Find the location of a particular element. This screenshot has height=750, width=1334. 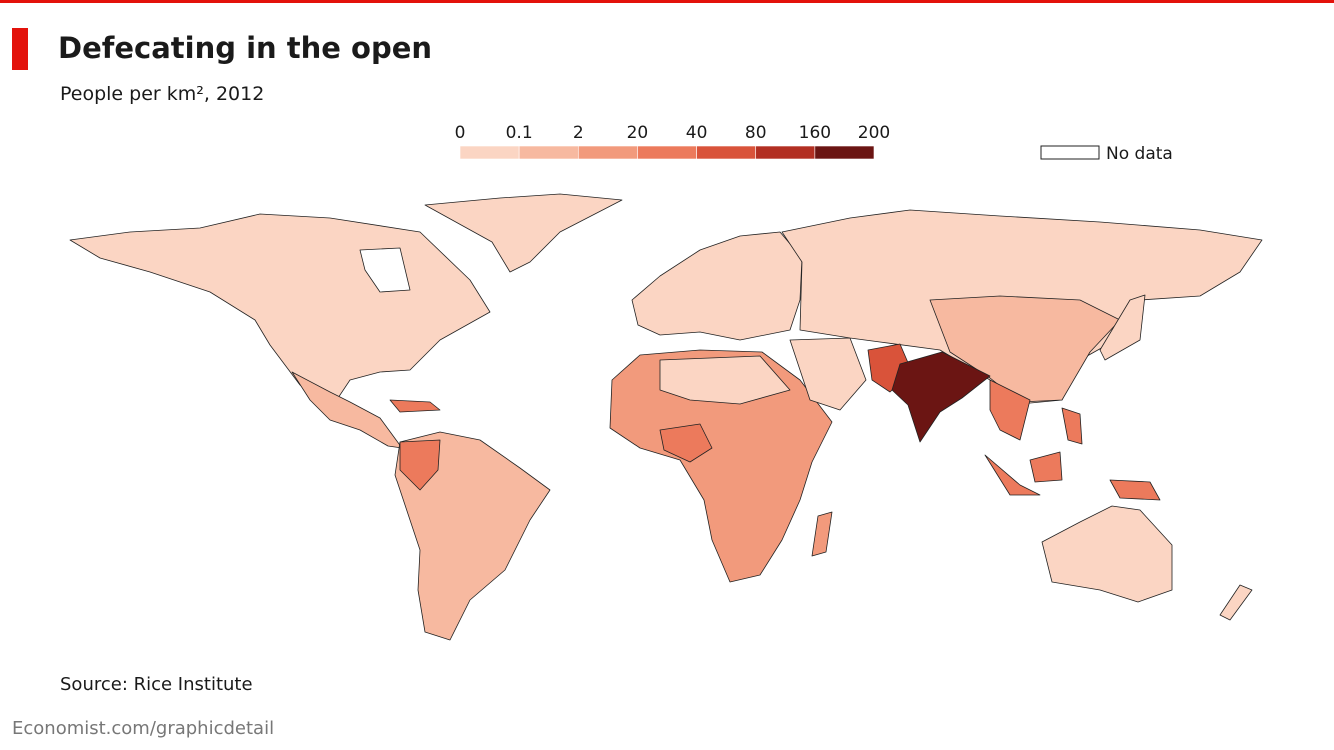

subtitle: People per km², 2012 is located at coordinates (162, 94).